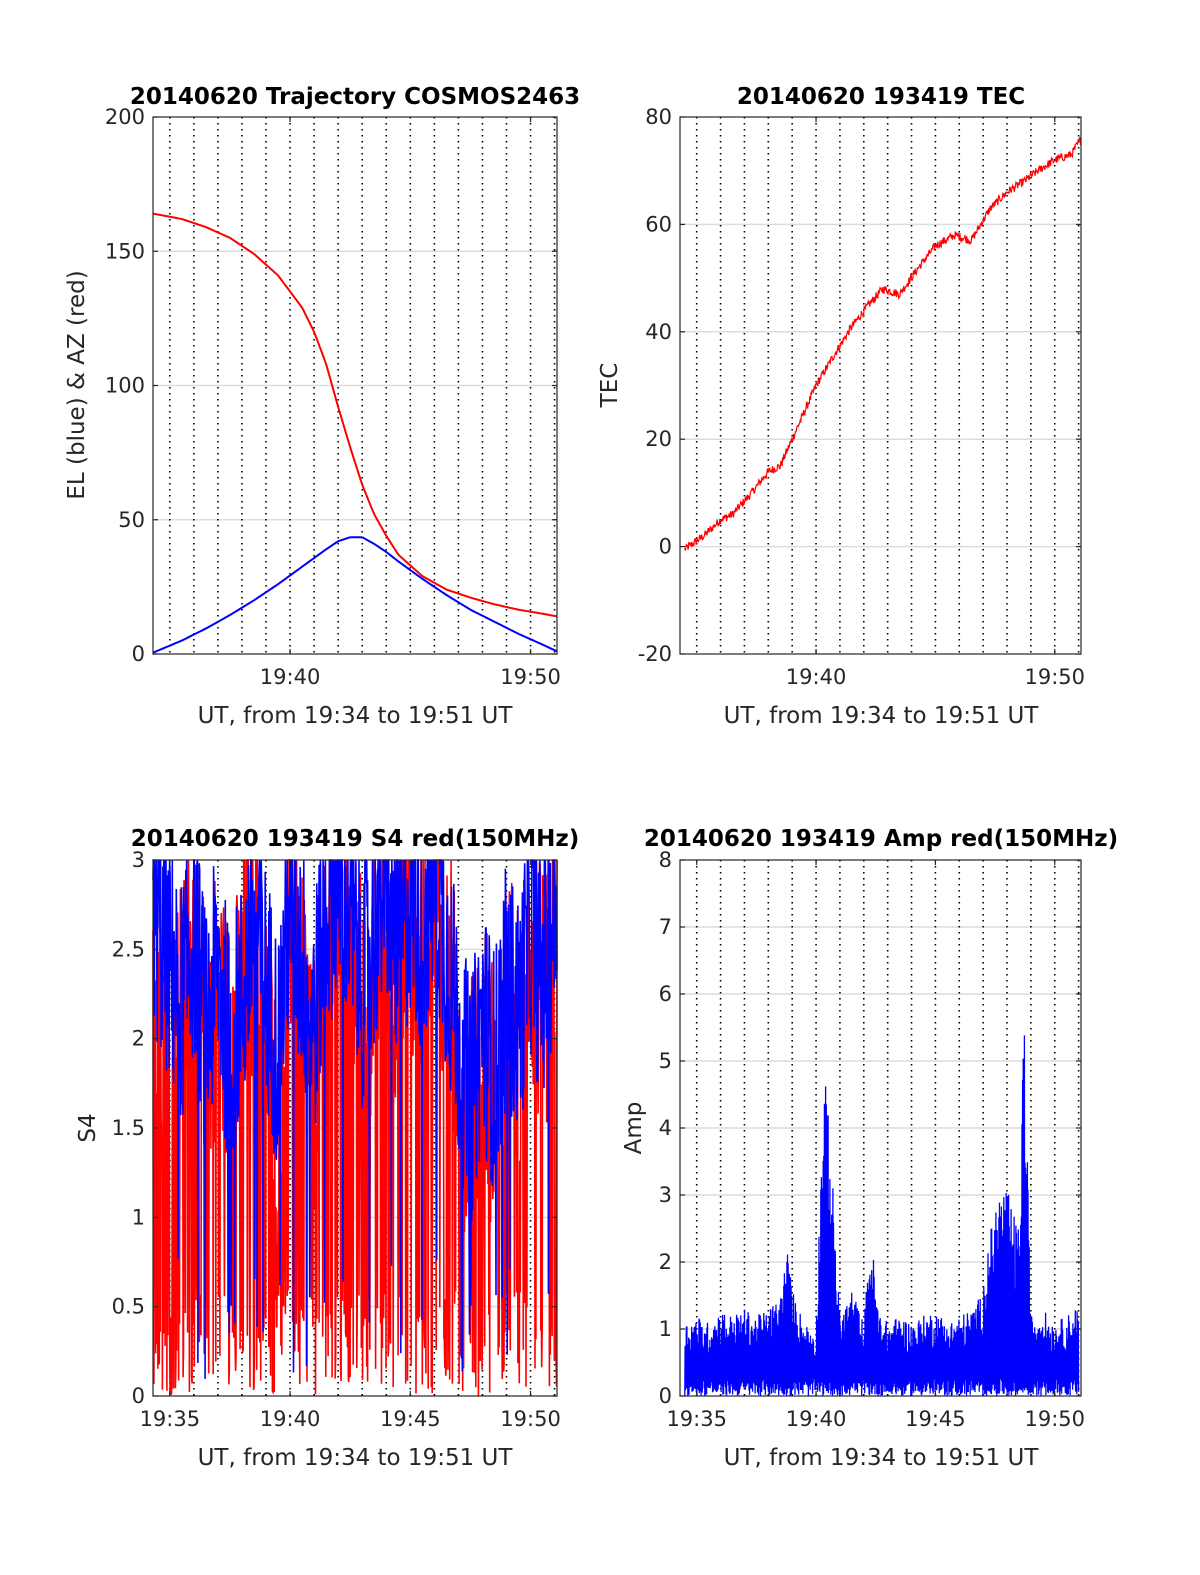  Describe the element at coordinates (355, 97) in the screenshot. I see `chart-trajectory-title: 20140620 Trajectory COSMOS2463` at that location.